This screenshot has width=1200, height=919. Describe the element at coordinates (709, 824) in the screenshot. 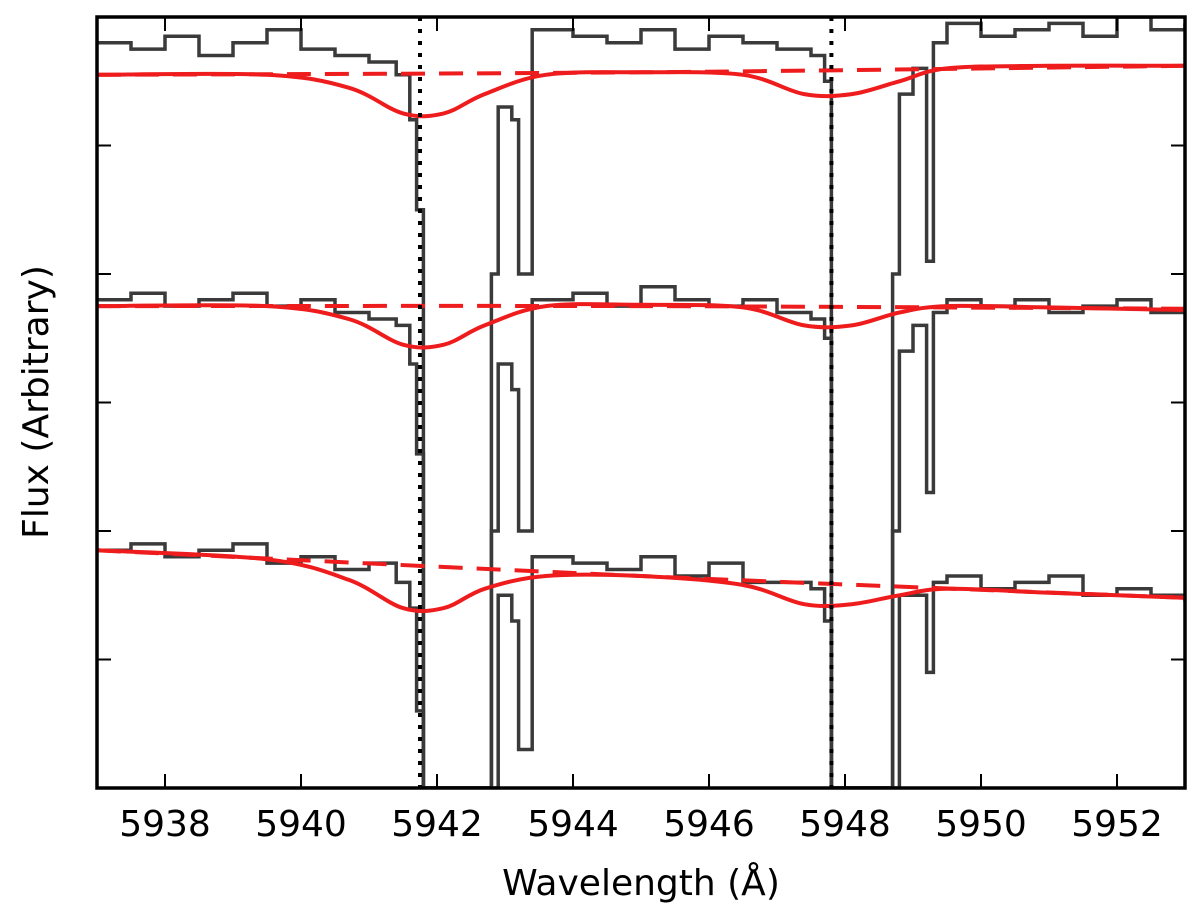

I see `x-tick-label: 5946` at that location.